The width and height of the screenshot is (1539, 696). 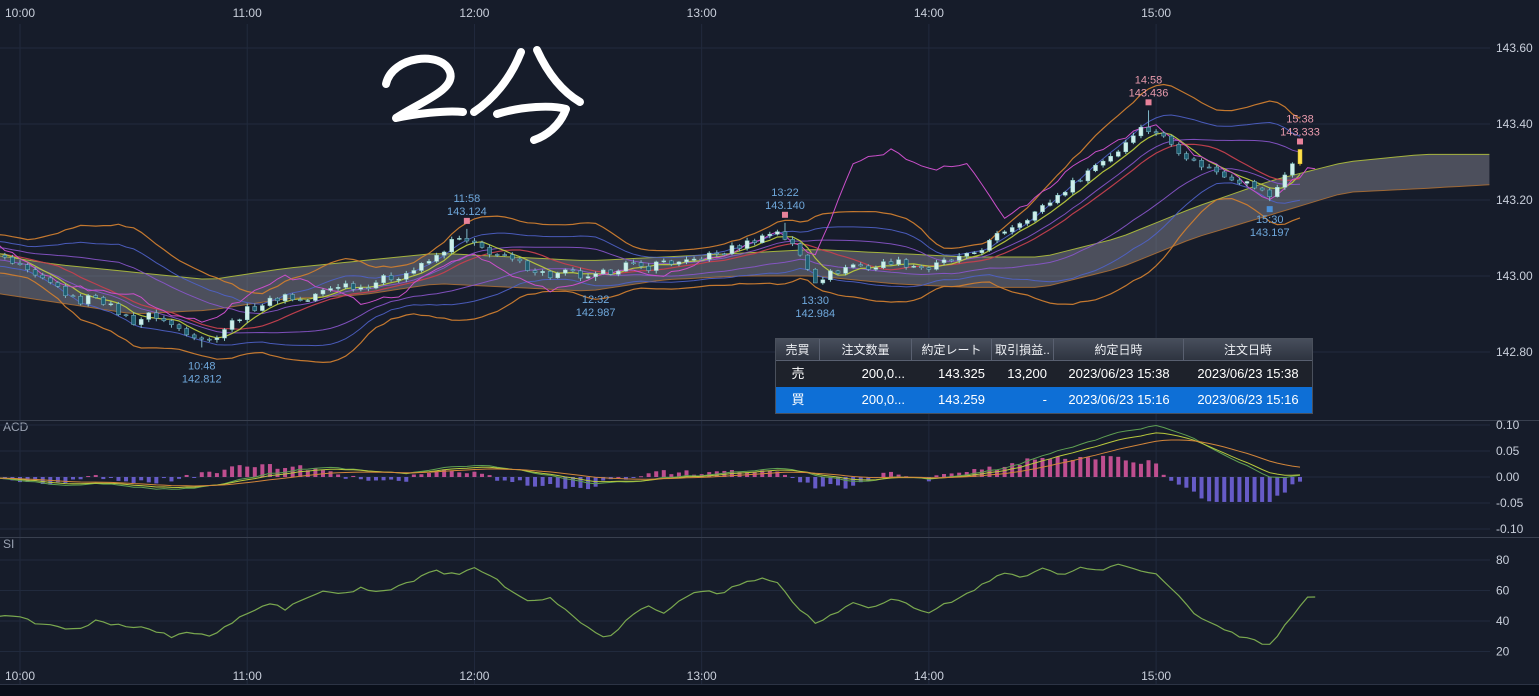 I want to click on top-time-label: 15:00, so click(x=1156, y=13).